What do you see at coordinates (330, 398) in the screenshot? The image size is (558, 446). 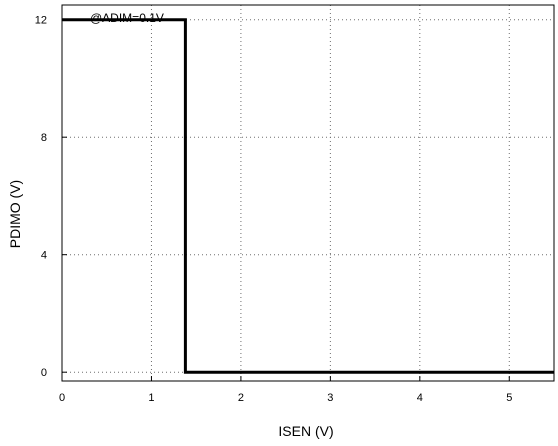 I see `x-tick-label: 3` at bounding box center [330, 398].